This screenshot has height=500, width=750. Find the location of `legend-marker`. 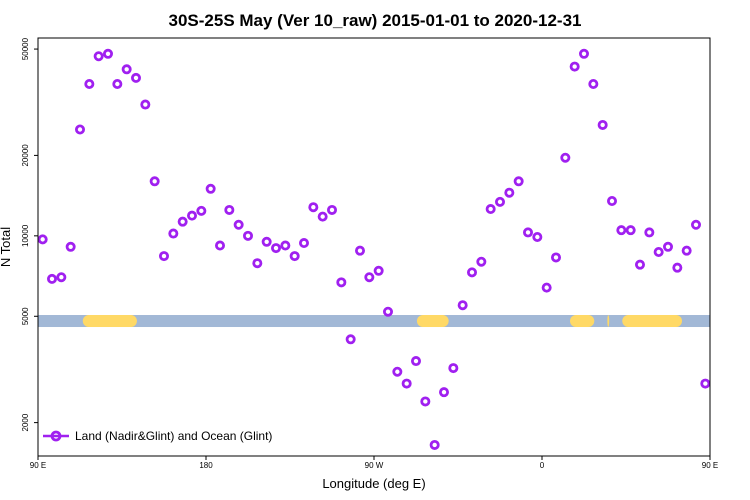

legend-marker is located at coordinates (56, 436).